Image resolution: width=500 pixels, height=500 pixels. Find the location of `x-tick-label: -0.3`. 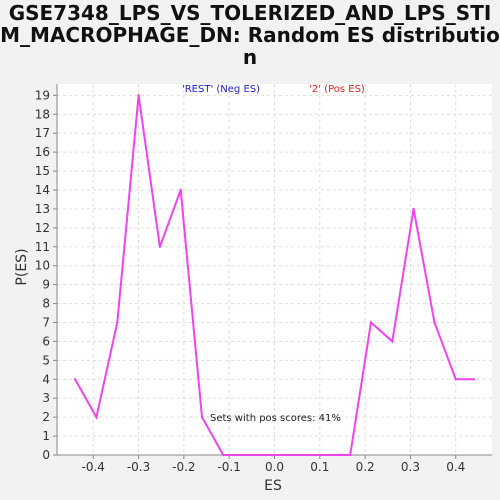

x-tick-label: -0.3 is located at coordinates (138, 467).